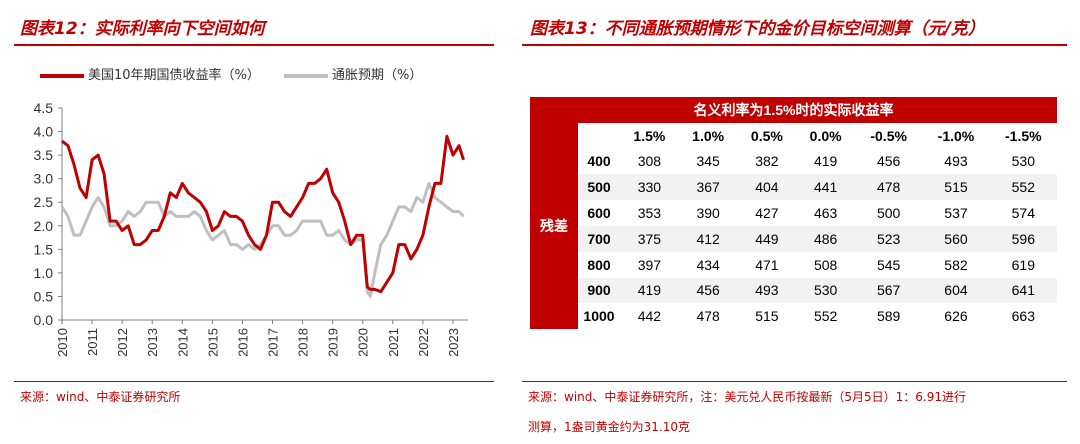 The image size is (1080, 444). What do you see at coordinates (793, 316) in the screenshot?
I see `table-row: 1000 442 478 515 552 589 626 663` at bounding box center [793, 316].